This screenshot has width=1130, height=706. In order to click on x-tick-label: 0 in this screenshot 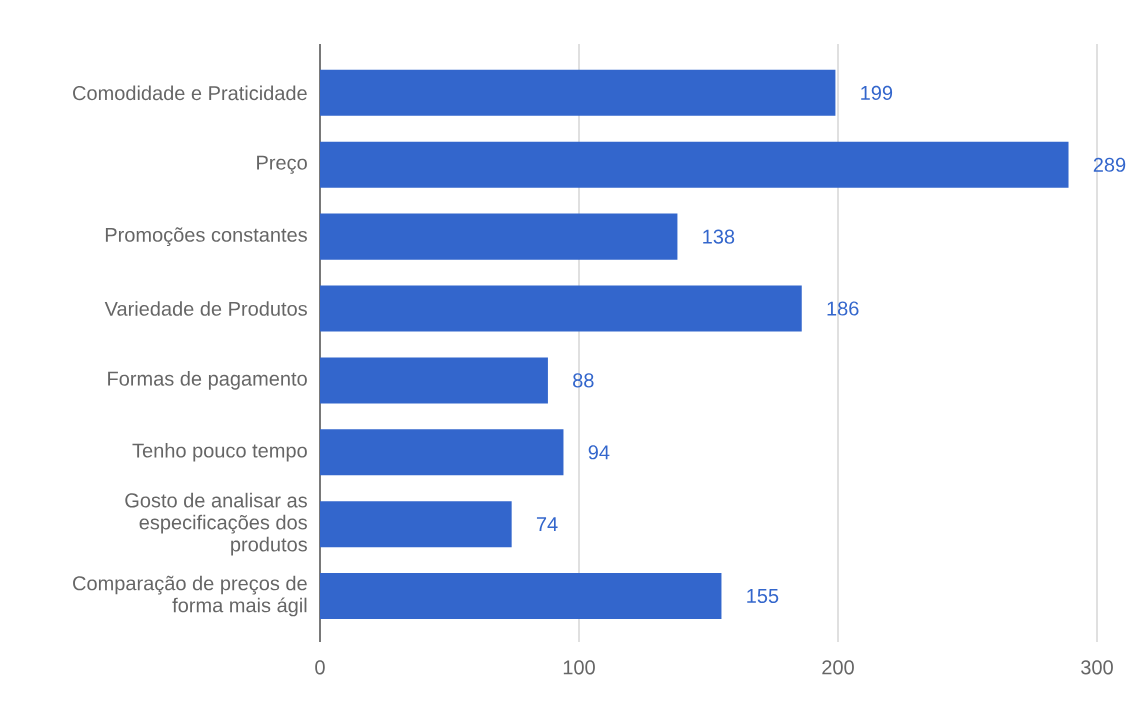, I will do `click(320, 667)`.